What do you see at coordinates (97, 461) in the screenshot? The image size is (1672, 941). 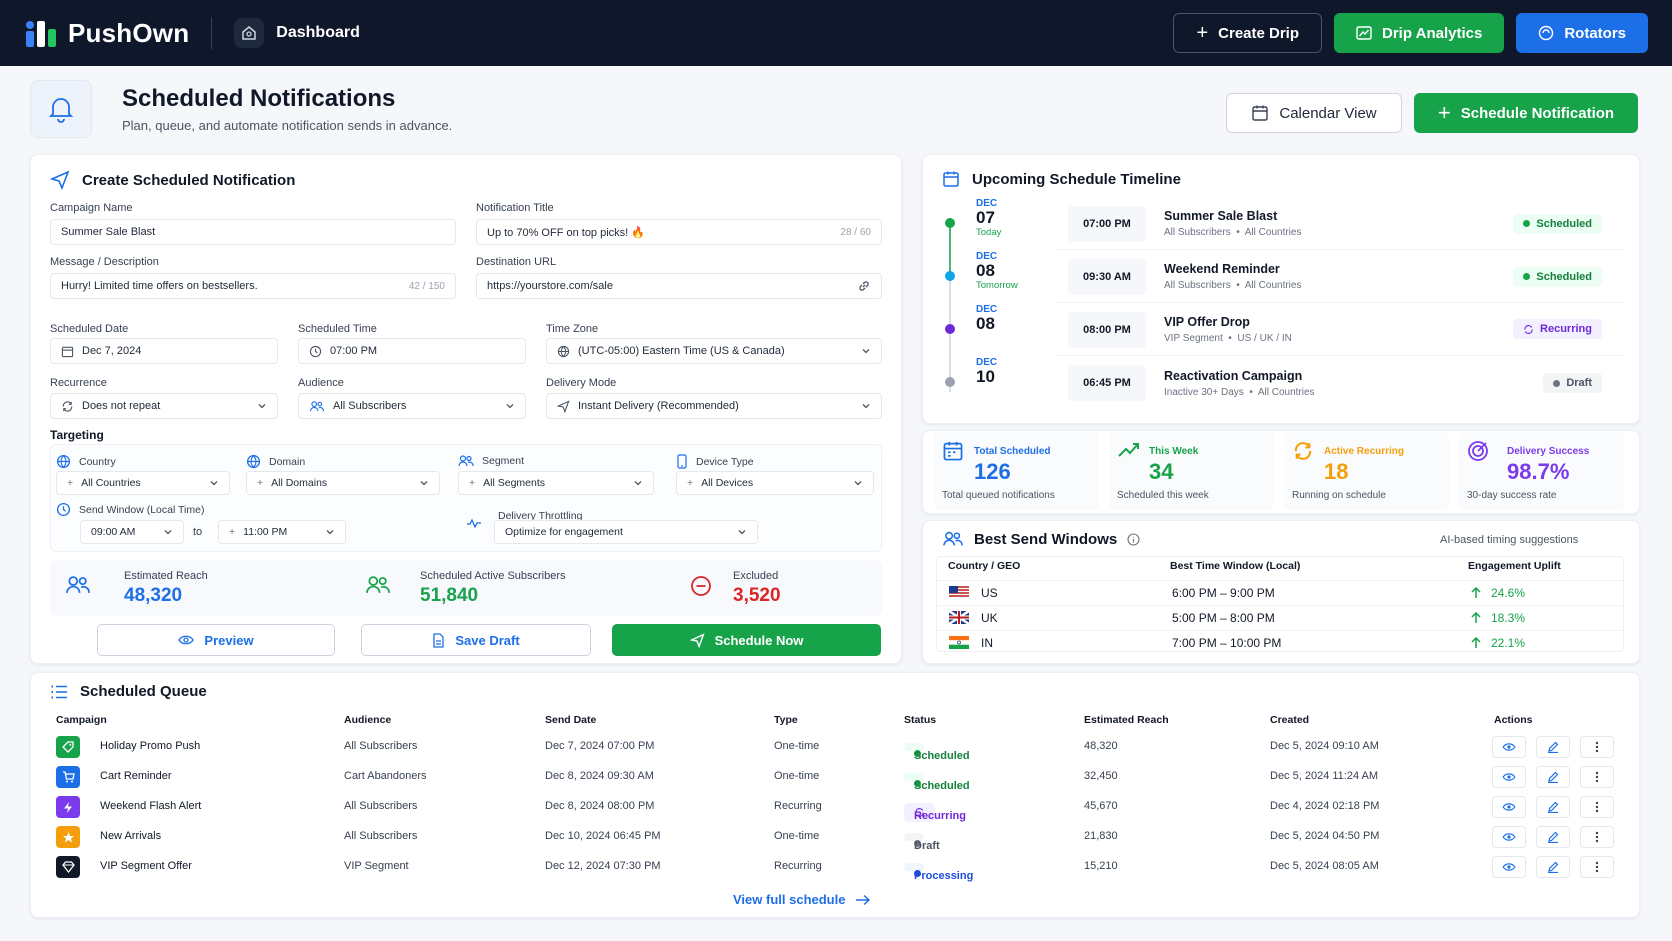 I see `country-label-text: Country` at bounding box center [97, 461].